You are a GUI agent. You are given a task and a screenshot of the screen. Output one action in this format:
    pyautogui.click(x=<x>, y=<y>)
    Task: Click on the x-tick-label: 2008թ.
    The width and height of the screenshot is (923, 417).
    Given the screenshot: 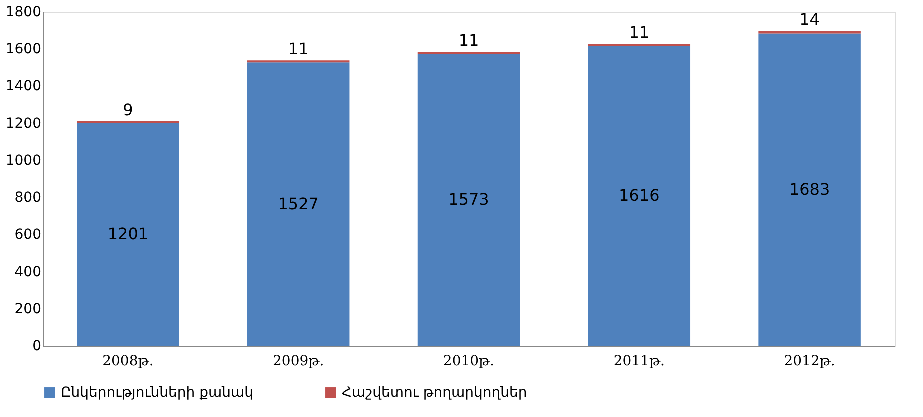 What is the action you would take?
    pyautogui.click(x=128, y=362)
    